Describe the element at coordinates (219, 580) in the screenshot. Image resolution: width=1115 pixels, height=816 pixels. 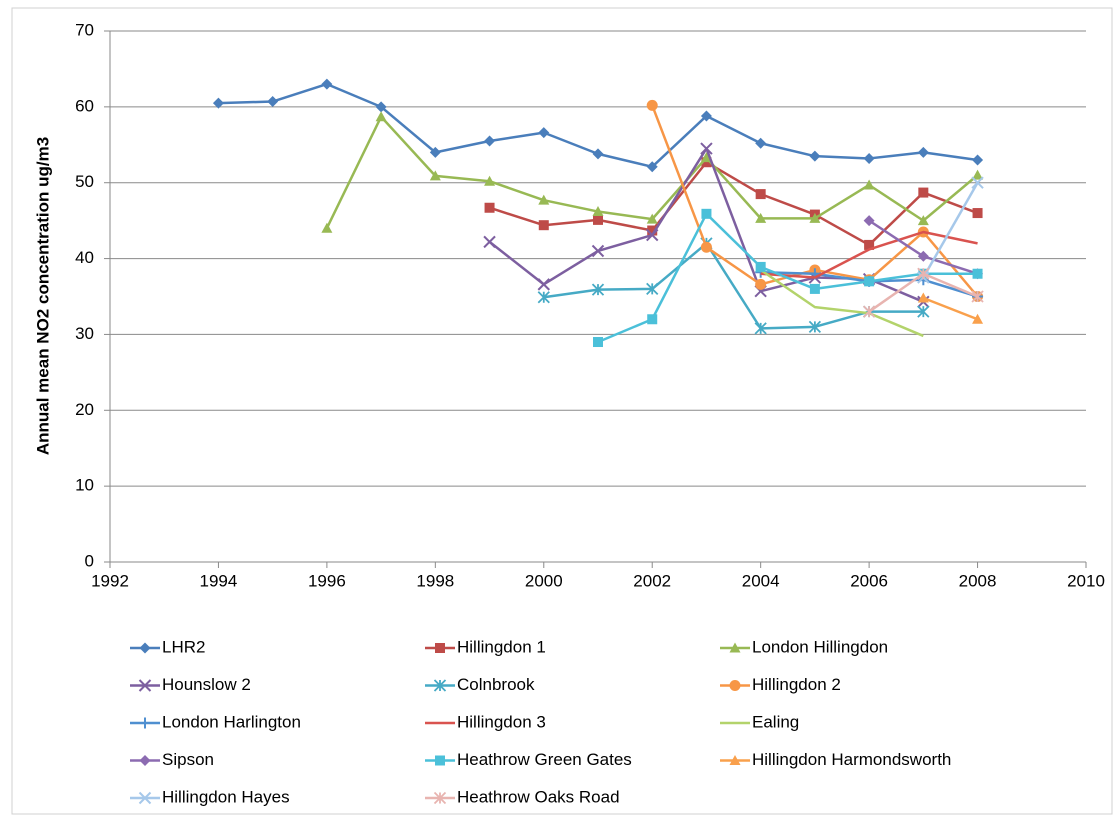
I see `x-tick-label: 1994` at that location.